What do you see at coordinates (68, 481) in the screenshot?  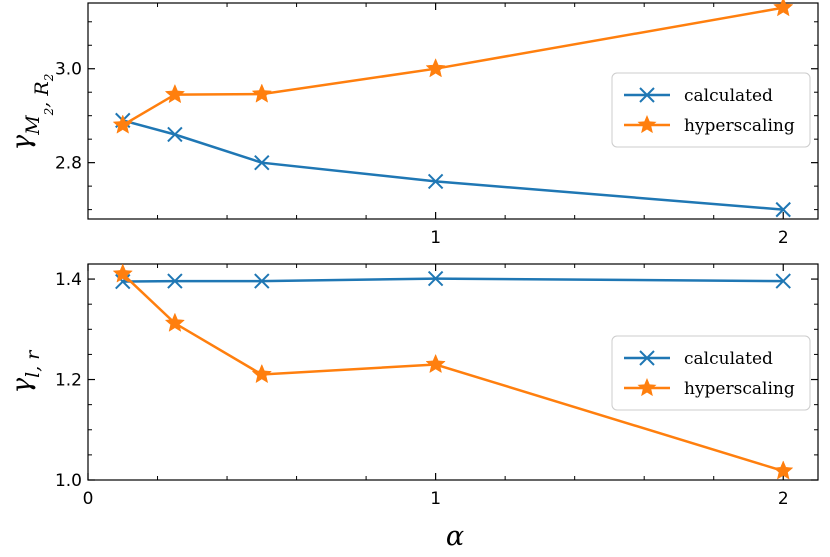 I see `y-tick-label: 1.0` at bounding box center [68, 481].